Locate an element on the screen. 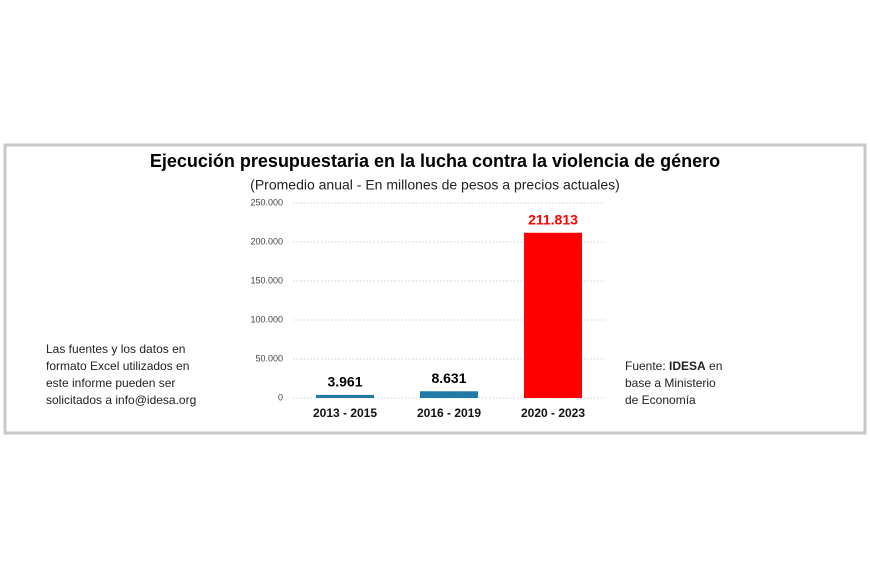  y-tick-label: 50.000 is located at coordinates (269, 358).